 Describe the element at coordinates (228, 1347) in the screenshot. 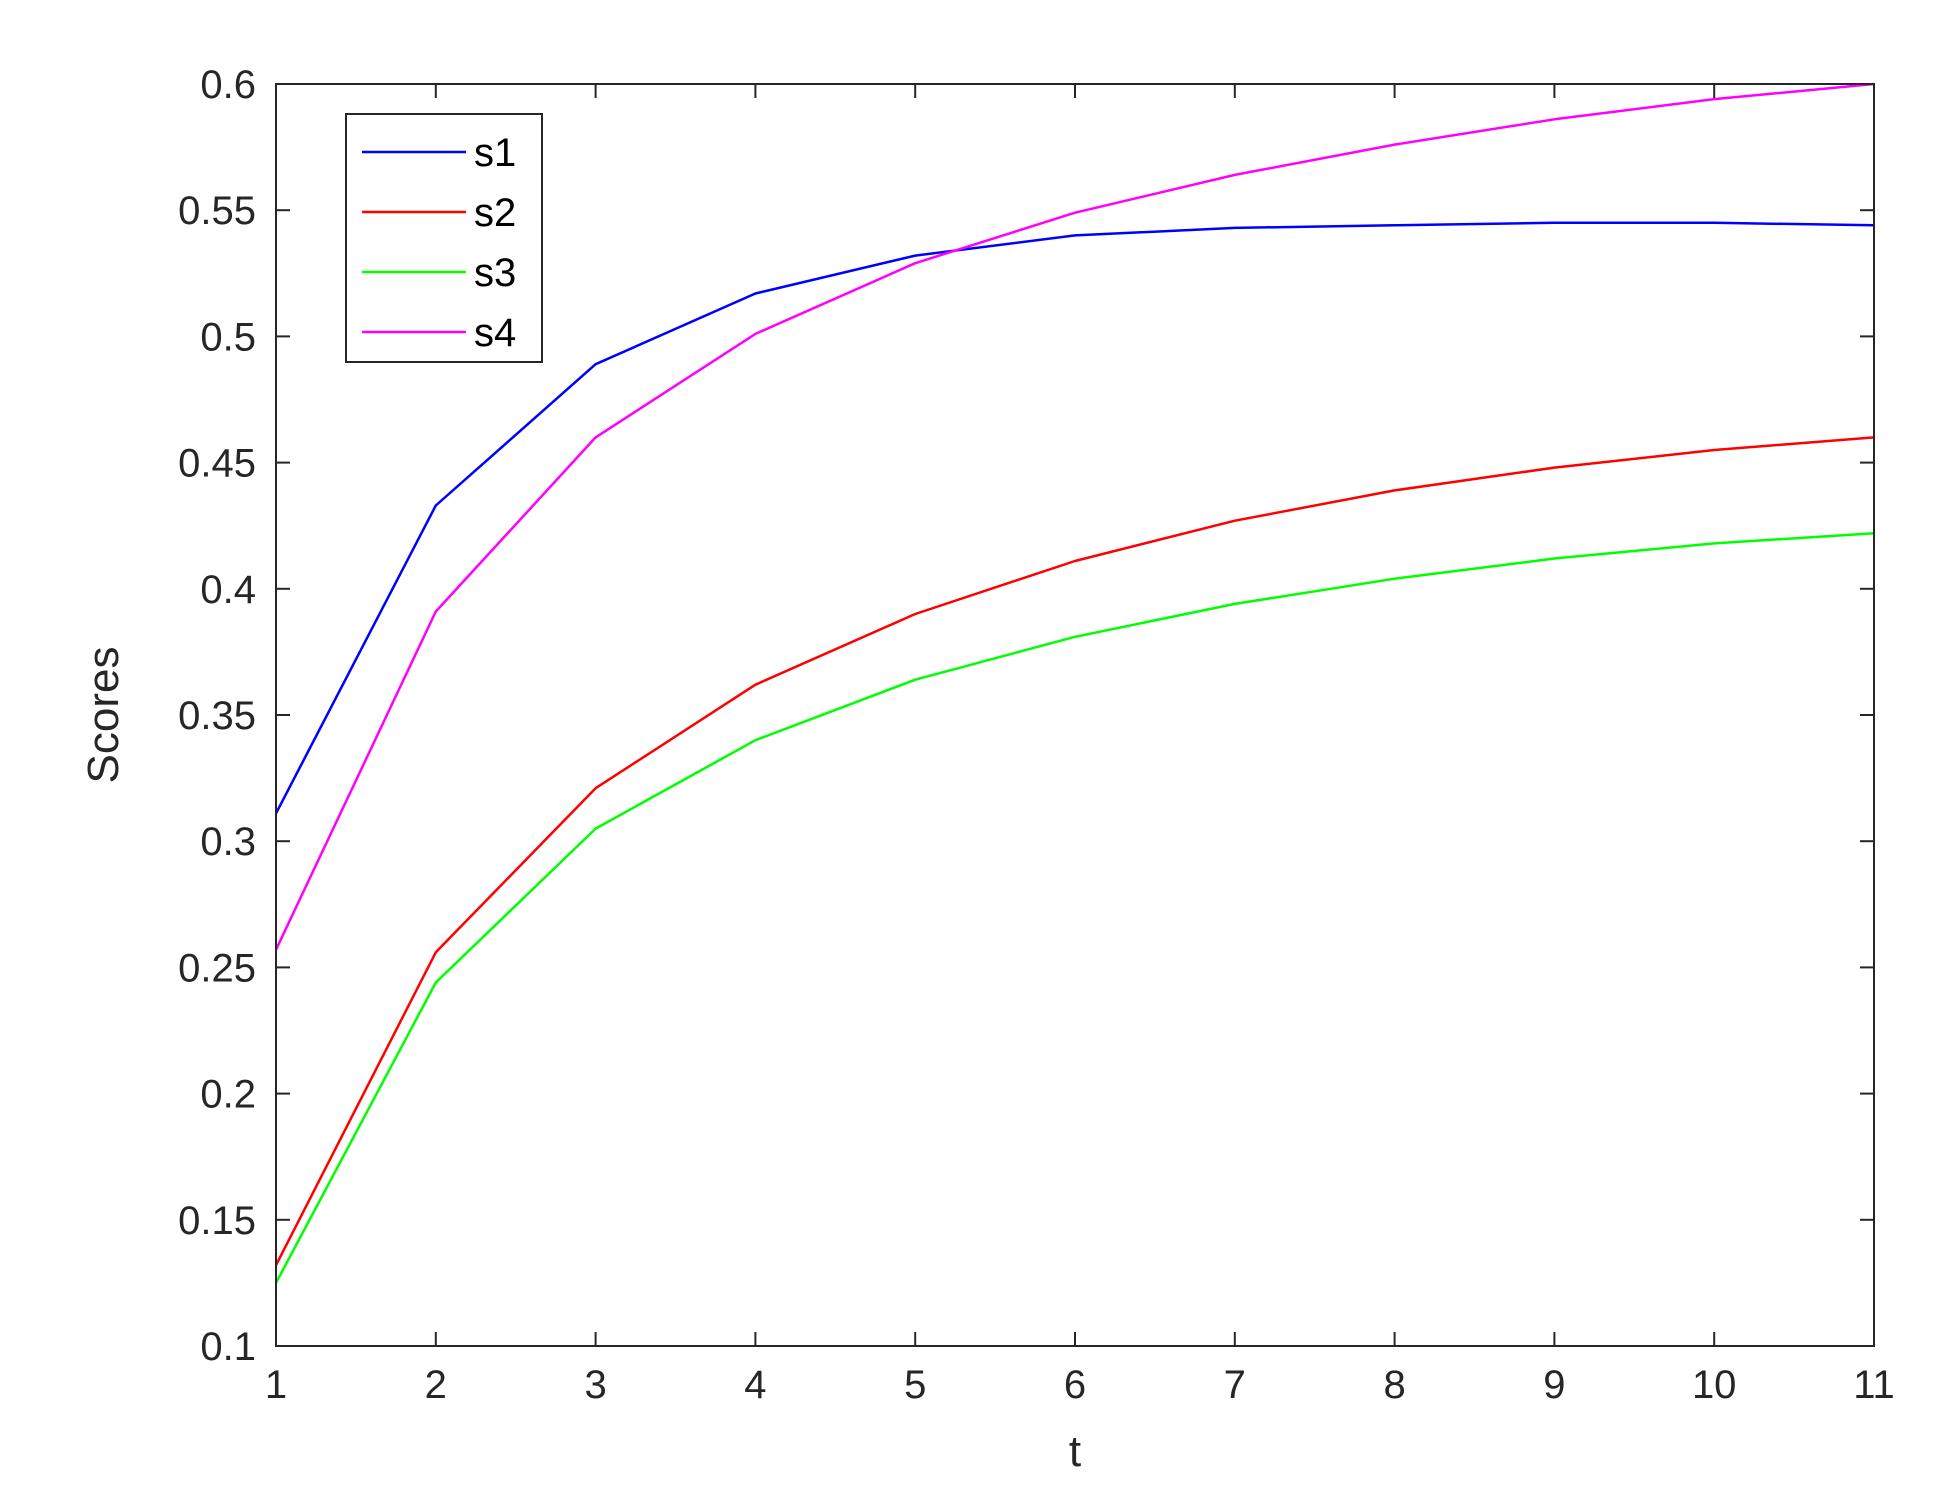

I see `y-tick-label: 0.1` at that location.